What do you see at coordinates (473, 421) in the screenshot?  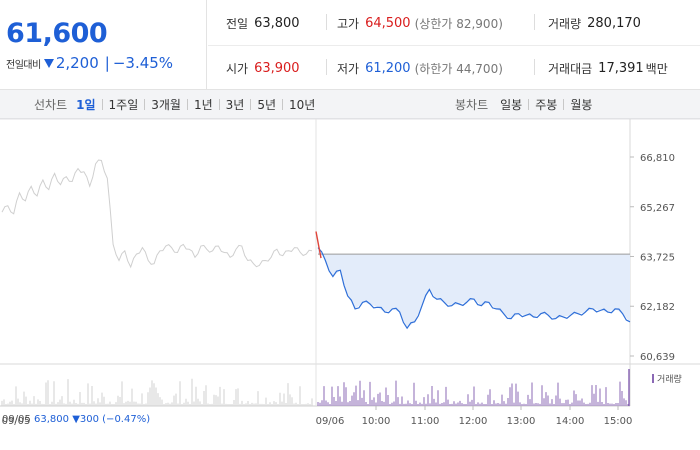 I see `x-tick-label: 12:00` at bounding box center [473, 421].